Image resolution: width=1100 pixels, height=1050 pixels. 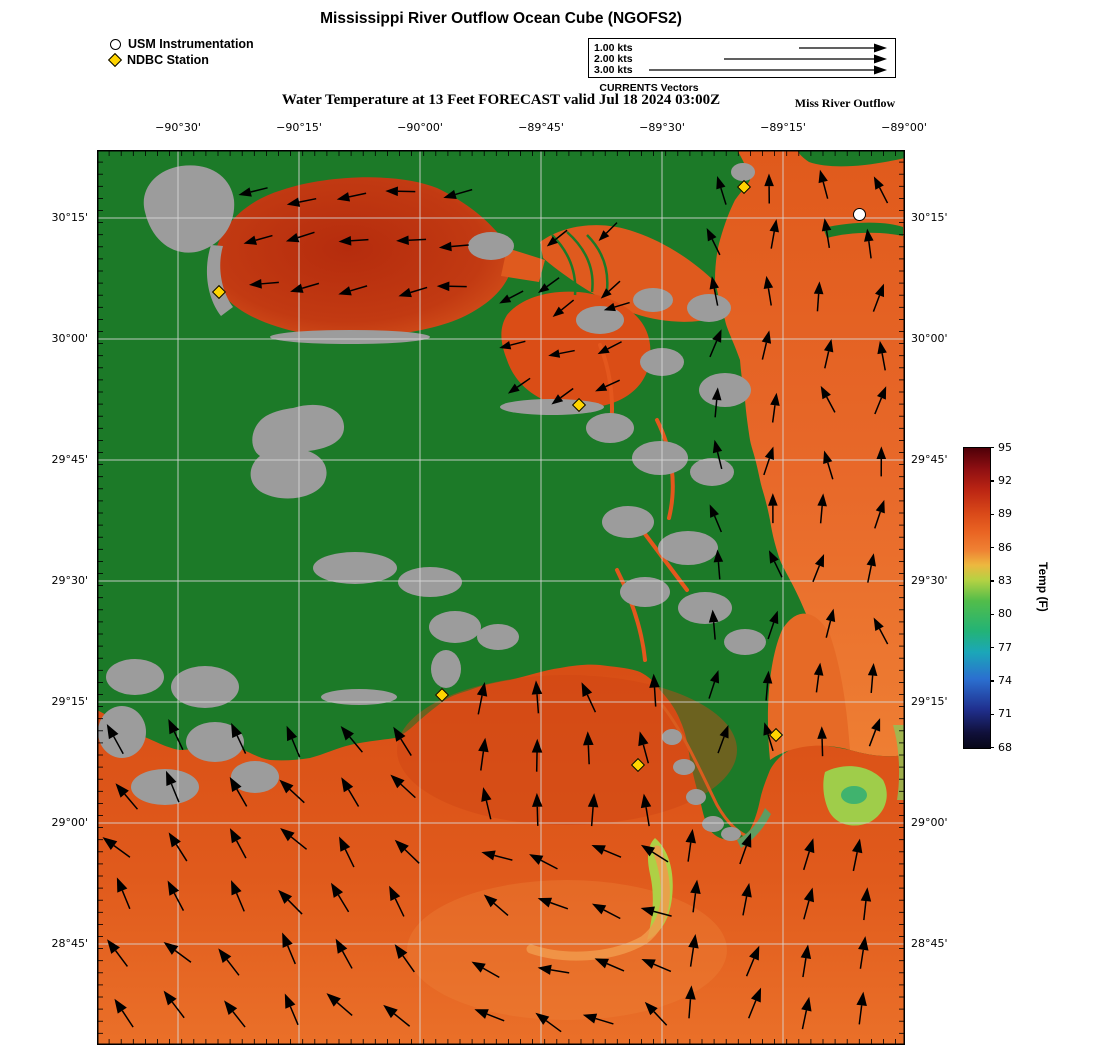 What do you see at coordinates (662, 127) in the screenshot?
I see `lon-tick-label: −89°30'` at bounding box center [662, 127].